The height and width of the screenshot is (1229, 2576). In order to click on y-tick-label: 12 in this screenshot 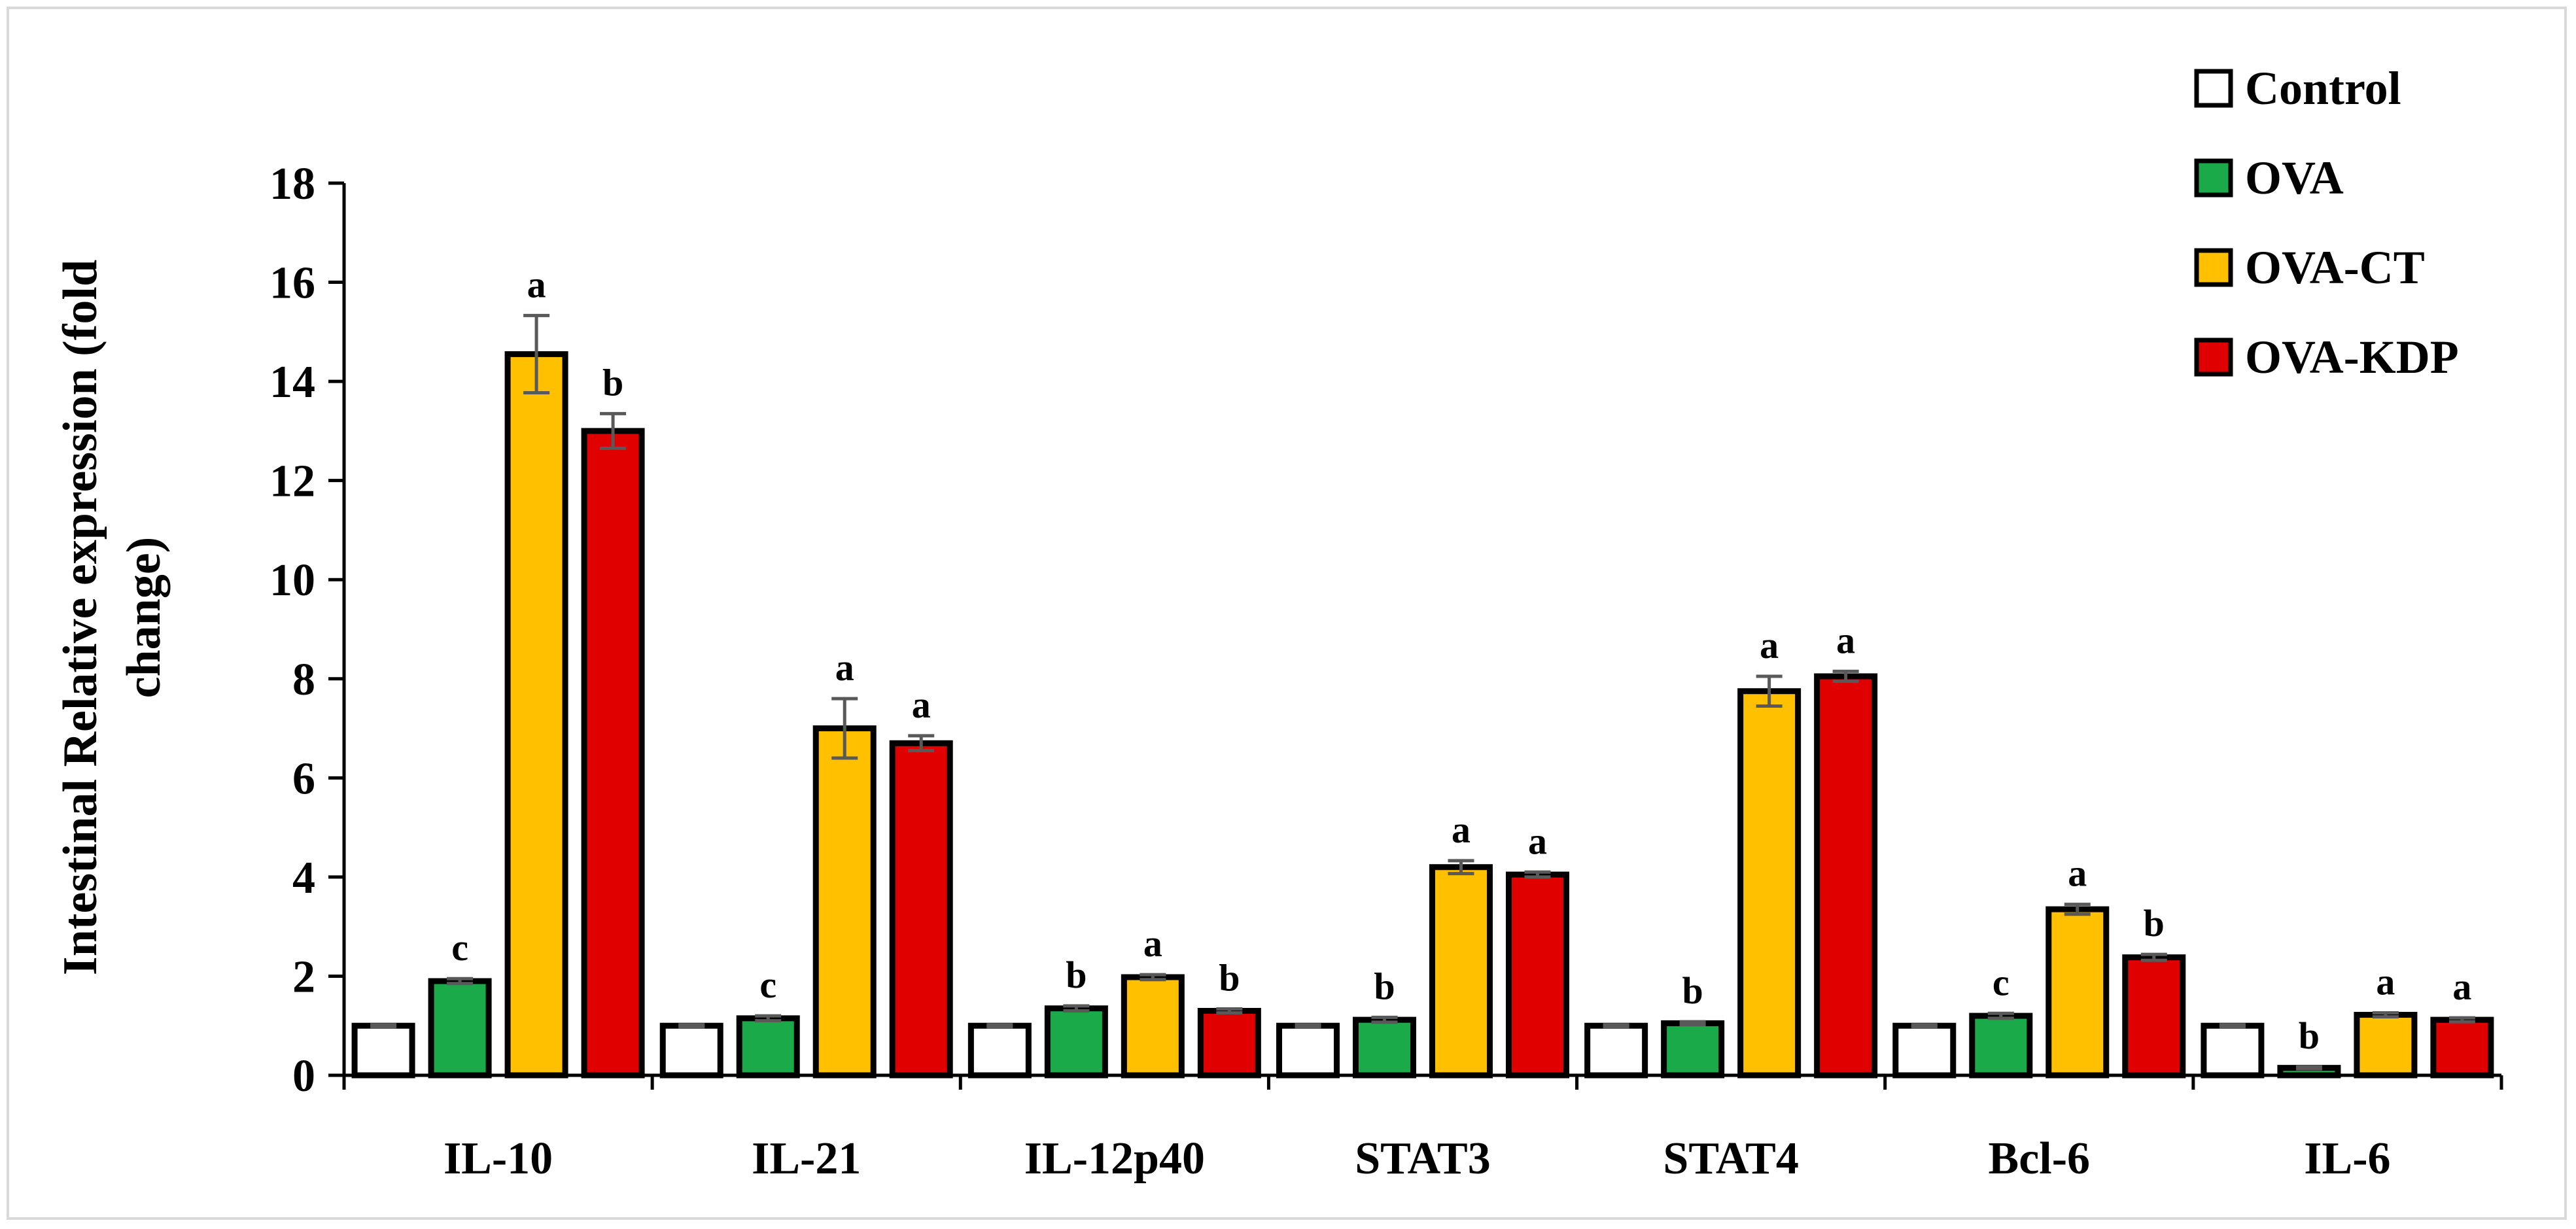, I will do `click(292, 482)`.